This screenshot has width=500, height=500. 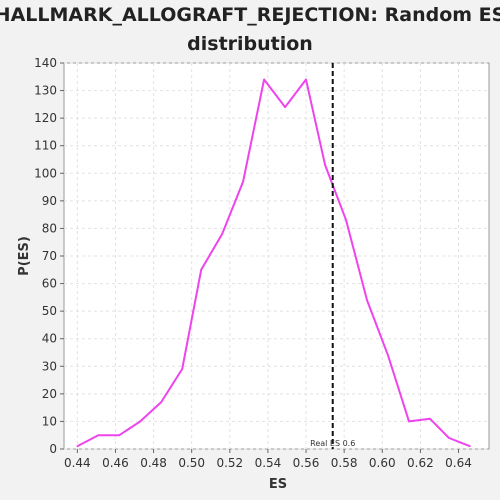 What do you see at coordinates (24, 256) in the screenshot?
I see `y-axis-label: P(ES)` at bounding box center [24, 256].